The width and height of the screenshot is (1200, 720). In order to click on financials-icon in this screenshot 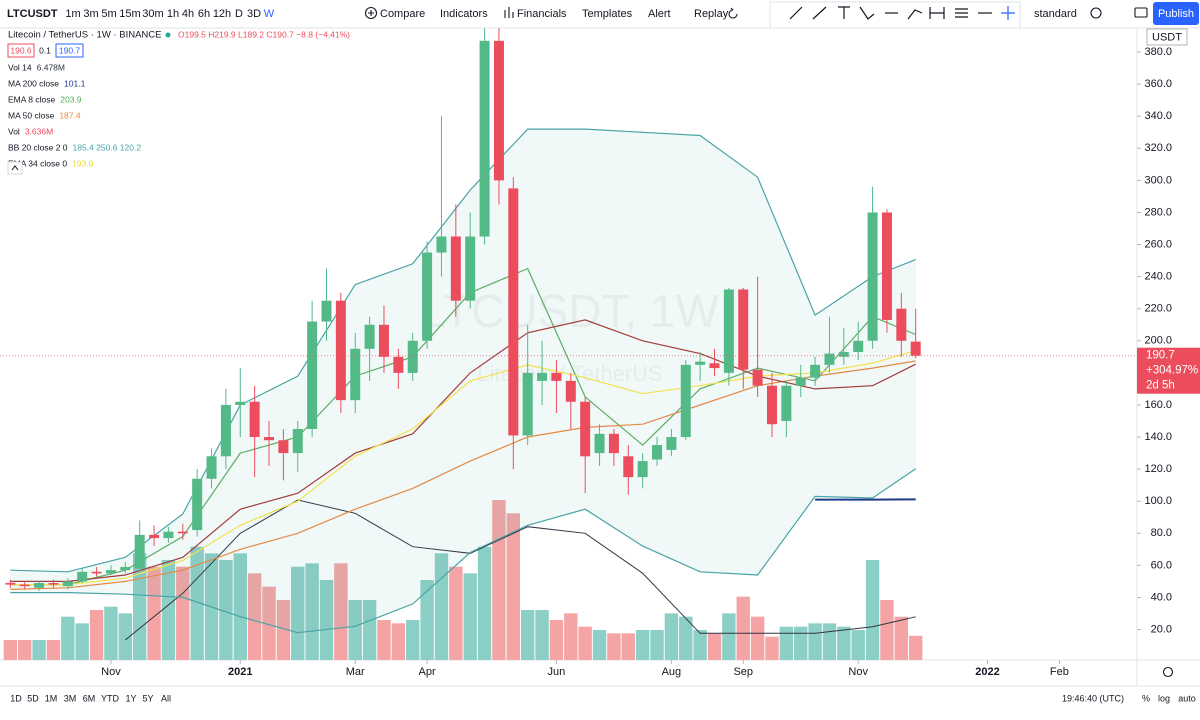, I will do `click(509, 12)`.